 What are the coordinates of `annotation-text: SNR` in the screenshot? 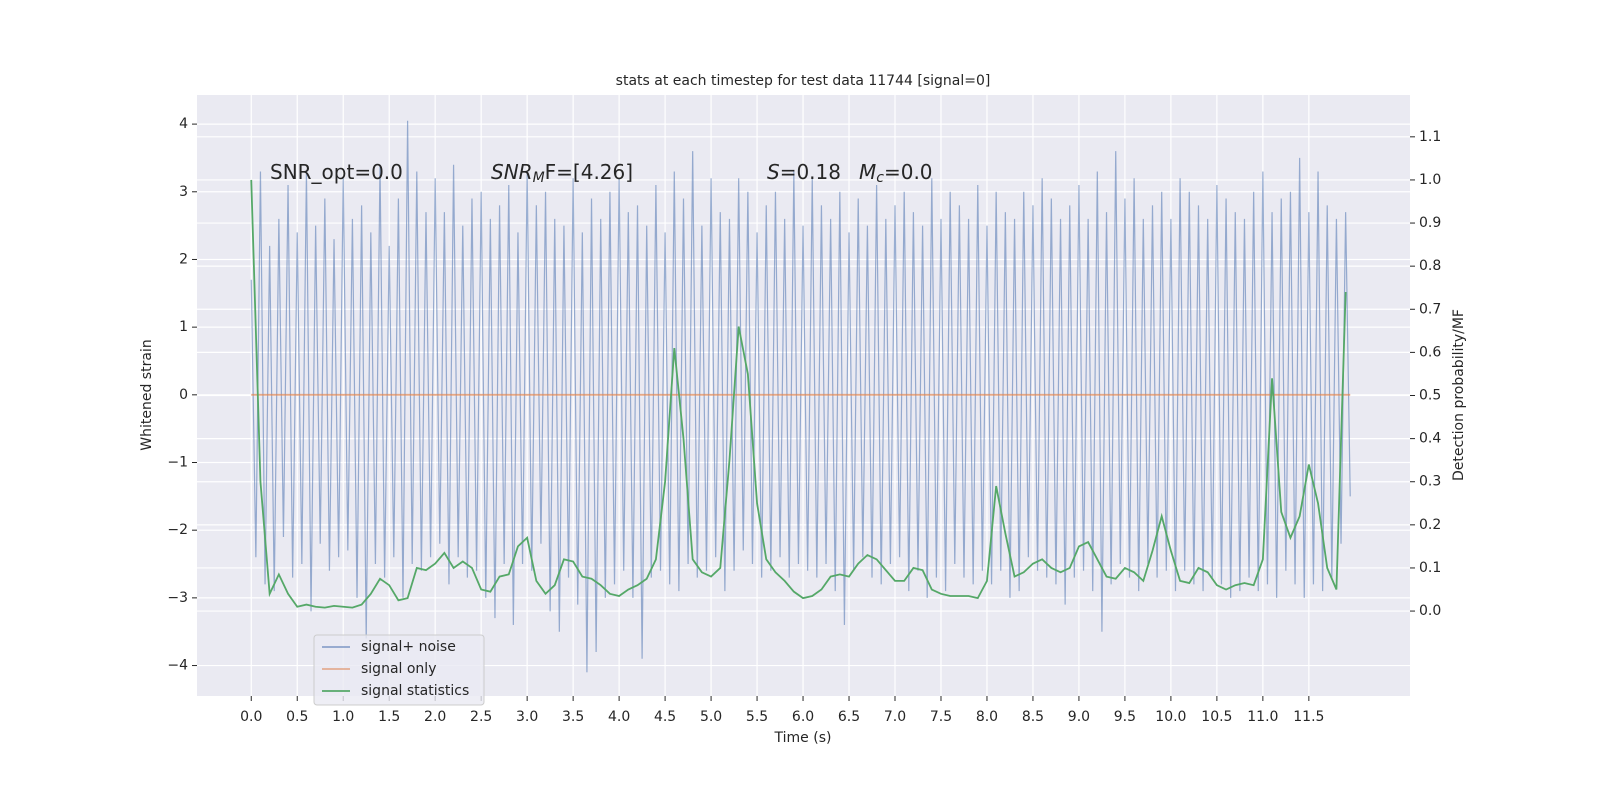 It's located at (512, 172).